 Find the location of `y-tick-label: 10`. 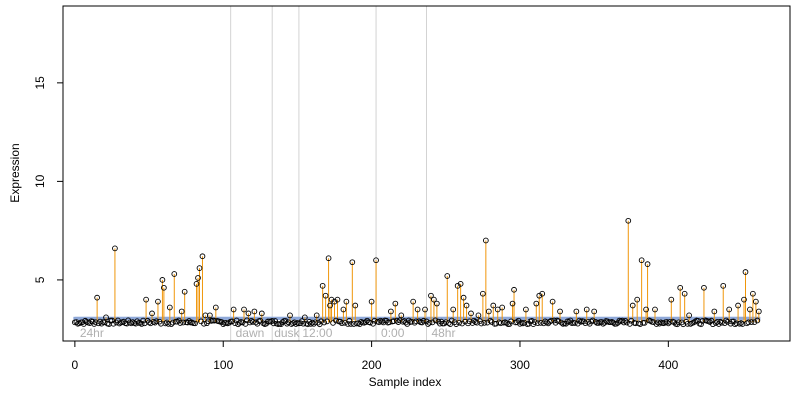

y-tick-label: 10 is located at coordinates (40, 181).